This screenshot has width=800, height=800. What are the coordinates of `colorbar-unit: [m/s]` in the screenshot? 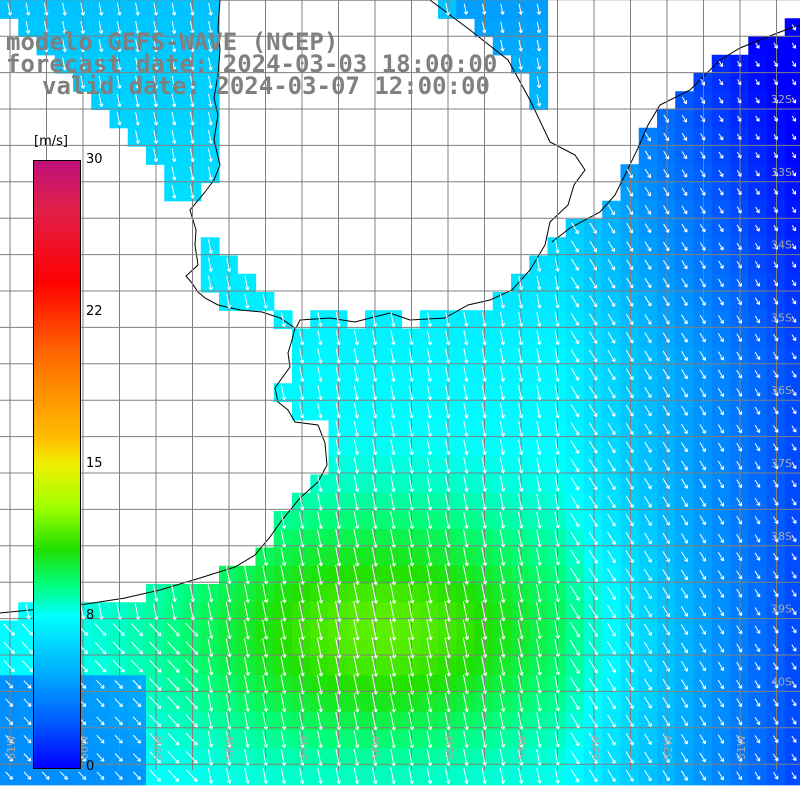 It's located at (51, 141).